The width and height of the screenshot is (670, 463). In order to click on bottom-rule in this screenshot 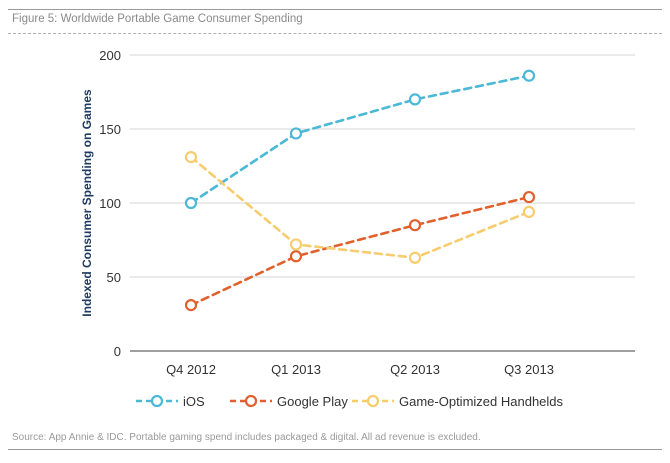, I will do `click(335, 449)`.